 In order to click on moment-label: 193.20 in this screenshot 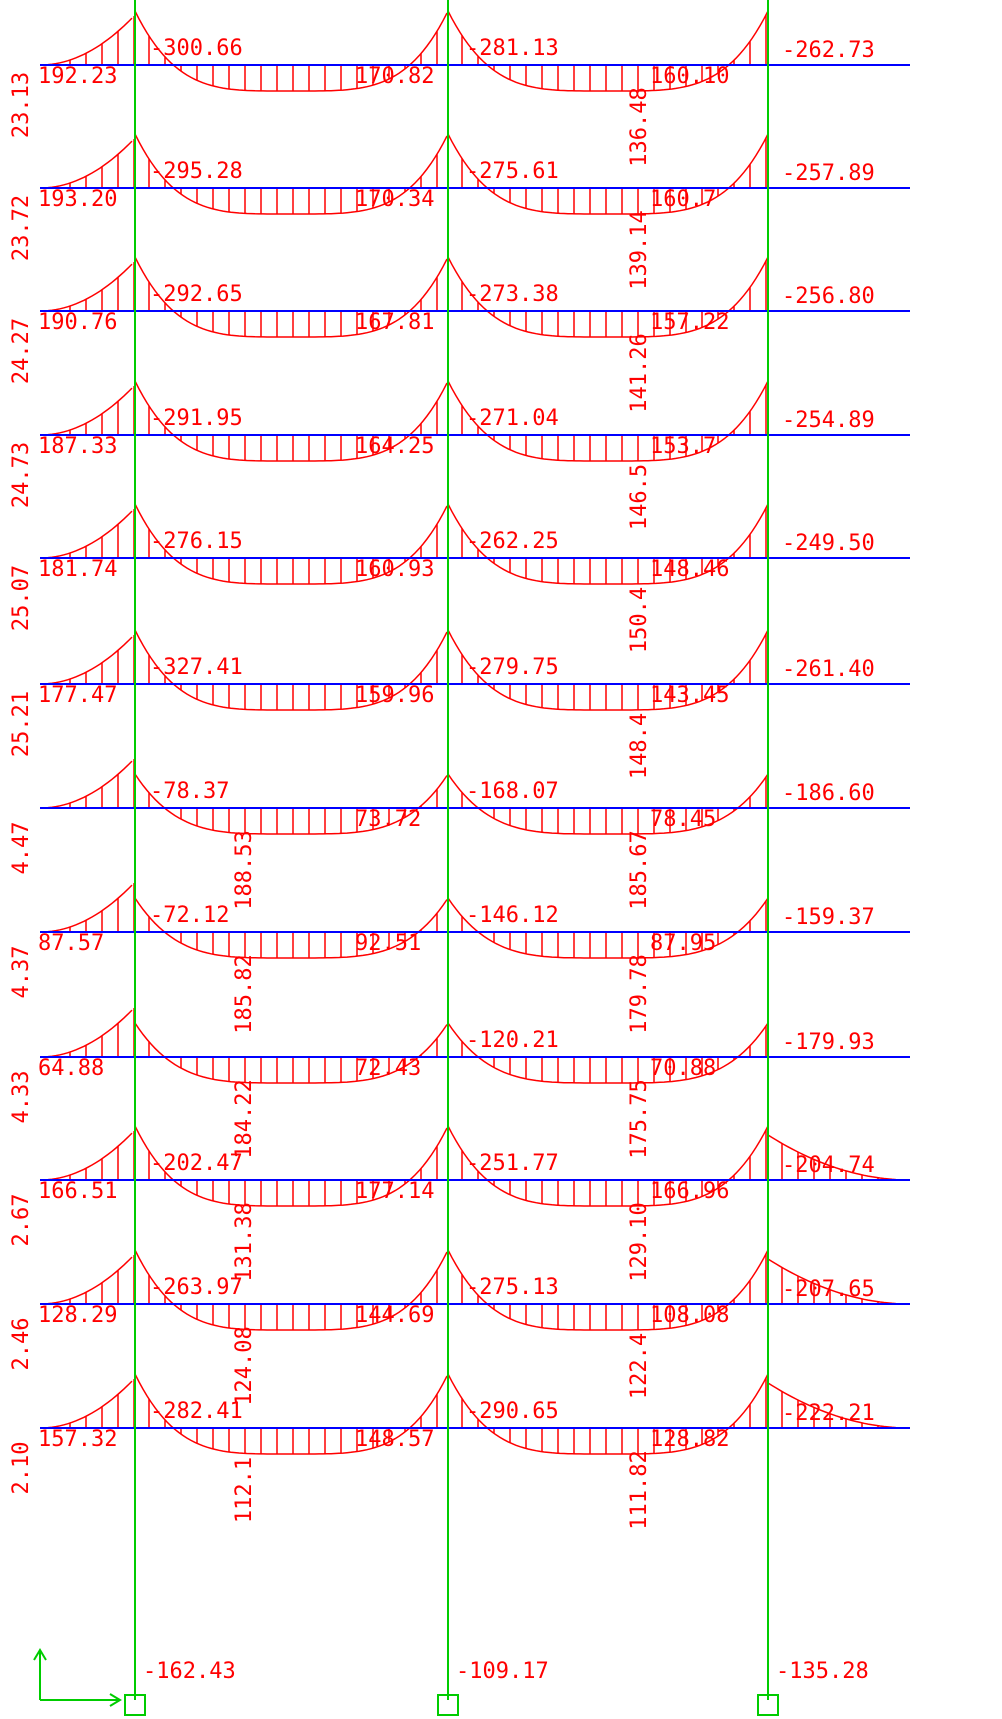, I will do `click(77, 199)`.